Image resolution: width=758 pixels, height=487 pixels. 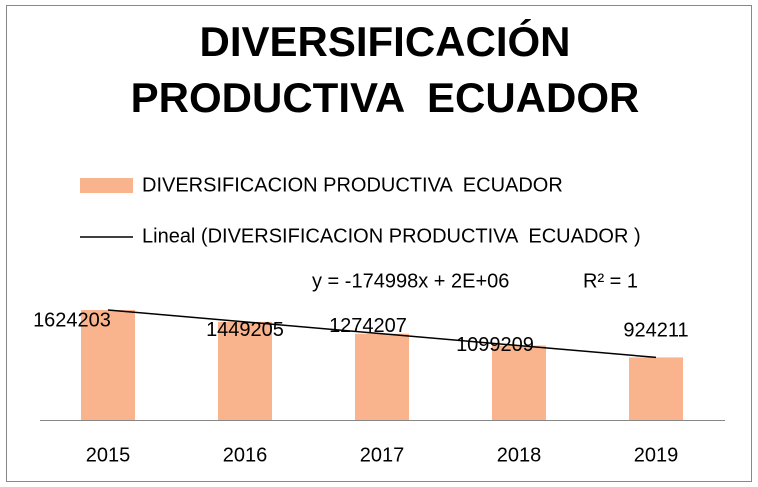 I want to click on x-tick-label: 2018, so click(x=519, y=455).